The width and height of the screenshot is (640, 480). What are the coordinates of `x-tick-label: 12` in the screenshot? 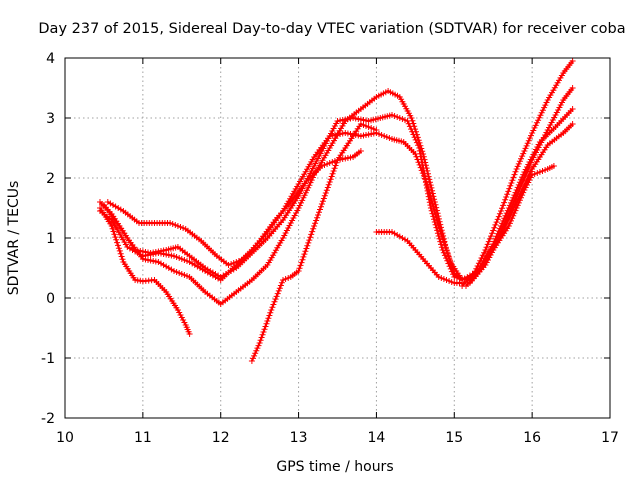 It's located at (221, 438).